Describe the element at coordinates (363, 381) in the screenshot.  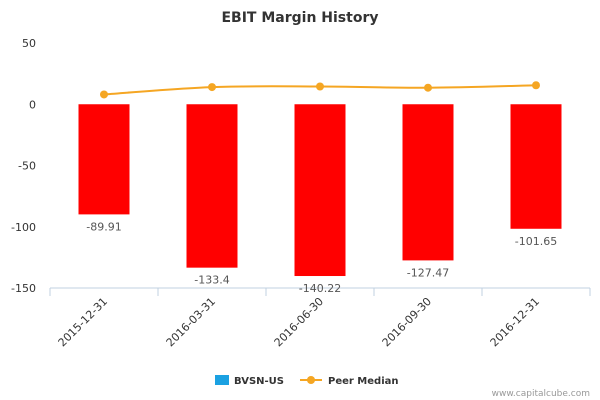
I see `legend-label-peer-median: Peer Median` at that location.